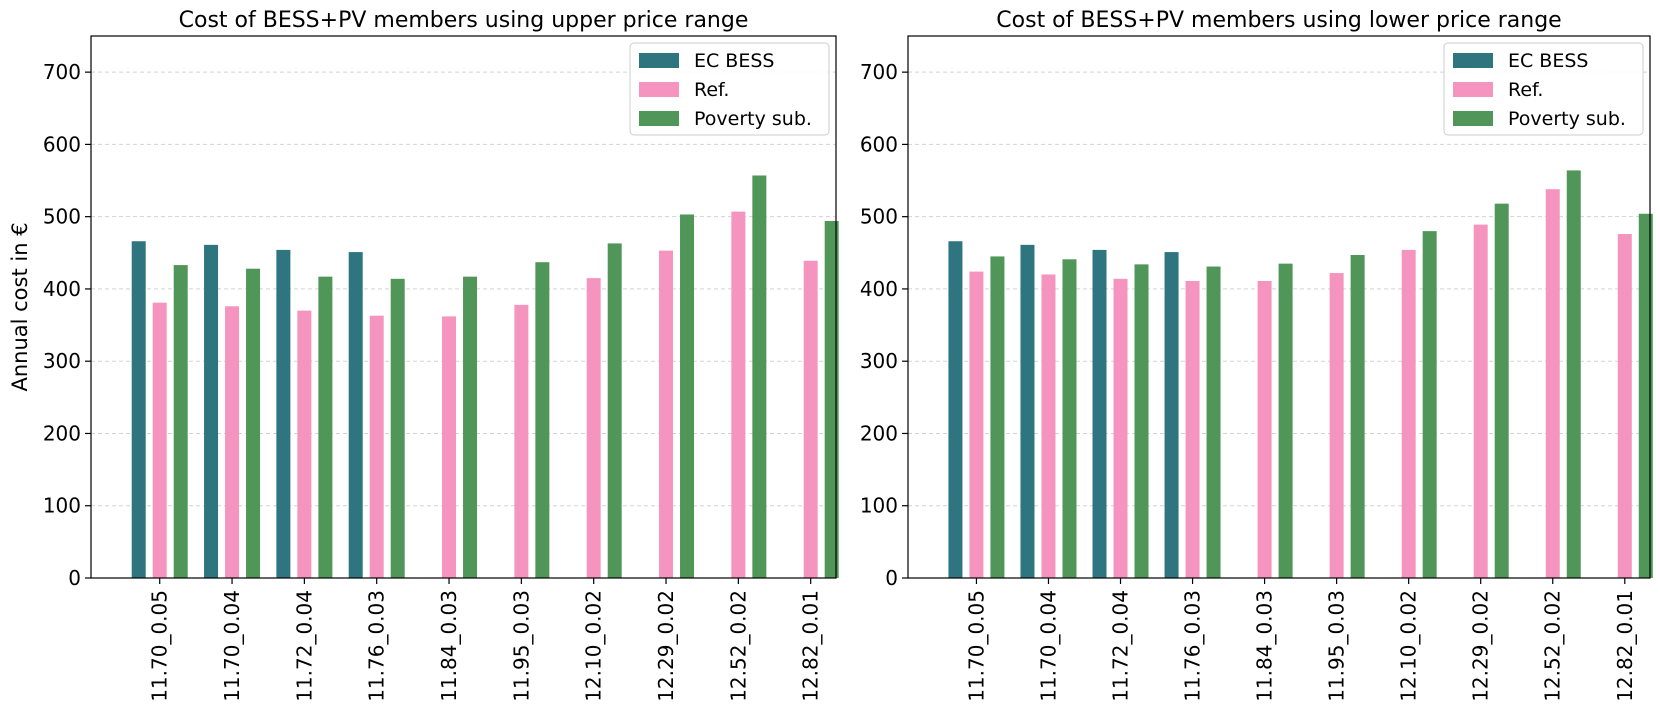  What do you see at coordinates (62, 144) in the screenshot?
I see `y-tick-label: 600` at bounding box center [62, 144].